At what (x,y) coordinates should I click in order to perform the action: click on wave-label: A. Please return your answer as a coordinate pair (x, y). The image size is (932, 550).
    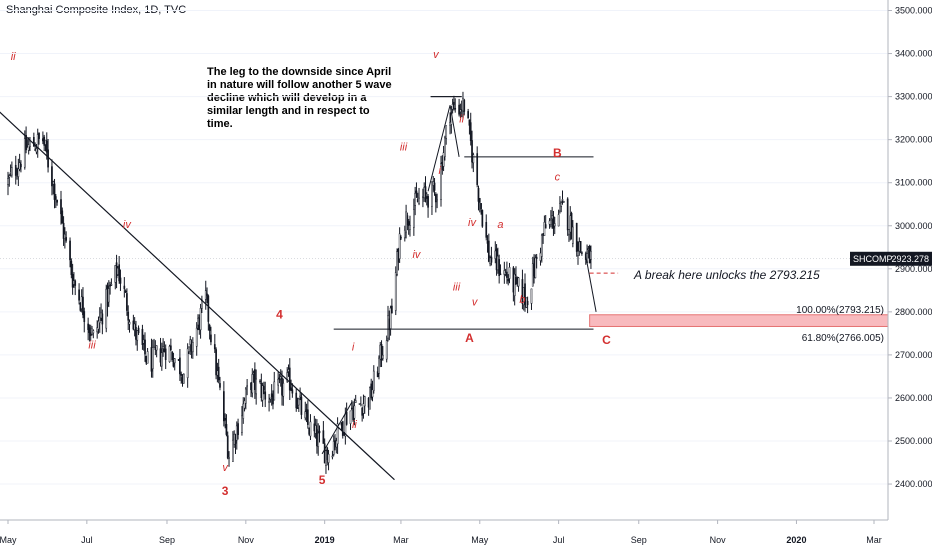
    Looking at the image, I should click on (469, 338).